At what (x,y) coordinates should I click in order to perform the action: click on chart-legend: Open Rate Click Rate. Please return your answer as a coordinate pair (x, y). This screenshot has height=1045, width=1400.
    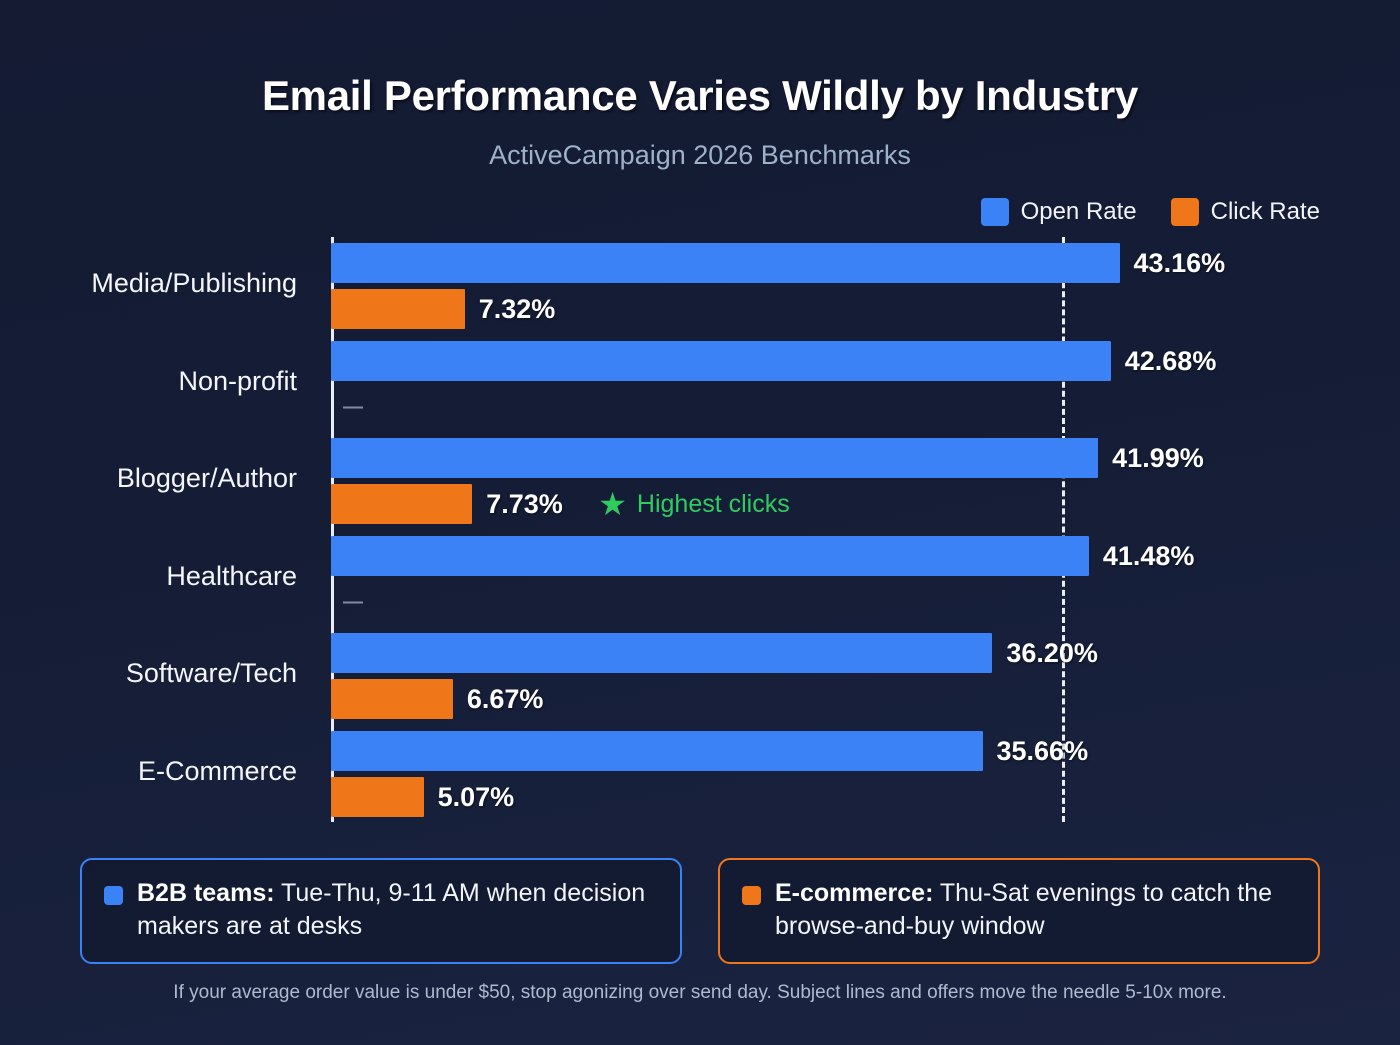
    Looking at the image, I should click on (1150, 212).